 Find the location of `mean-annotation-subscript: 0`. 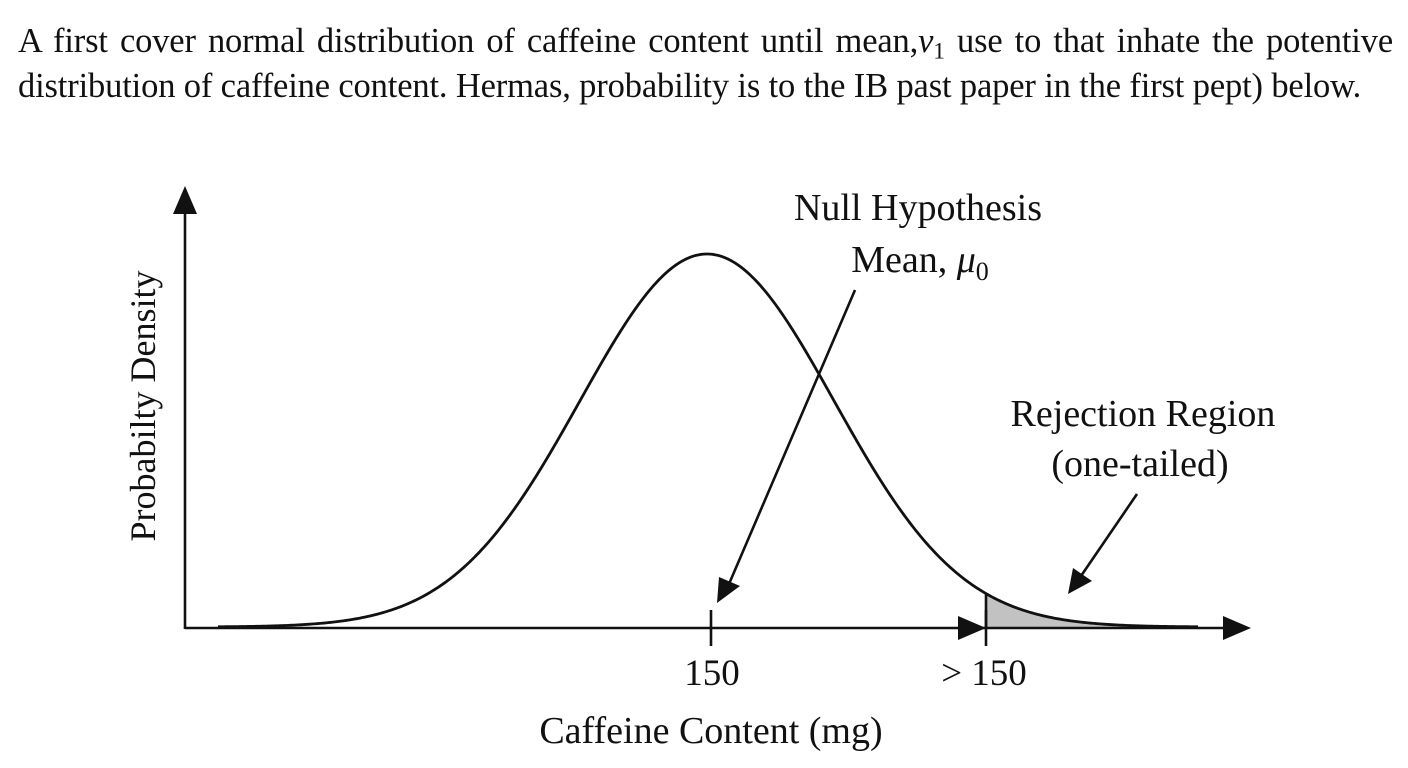

mean-annotation-subscript: 0 is located at coordinates (982, 271).